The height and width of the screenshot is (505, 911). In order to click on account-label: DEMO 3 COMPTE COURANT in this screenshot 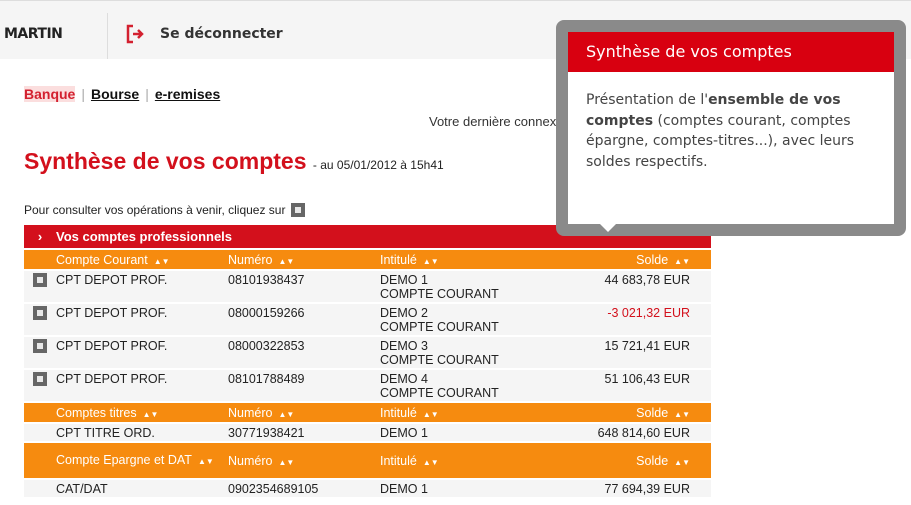, I will do `click(439, 353)`.